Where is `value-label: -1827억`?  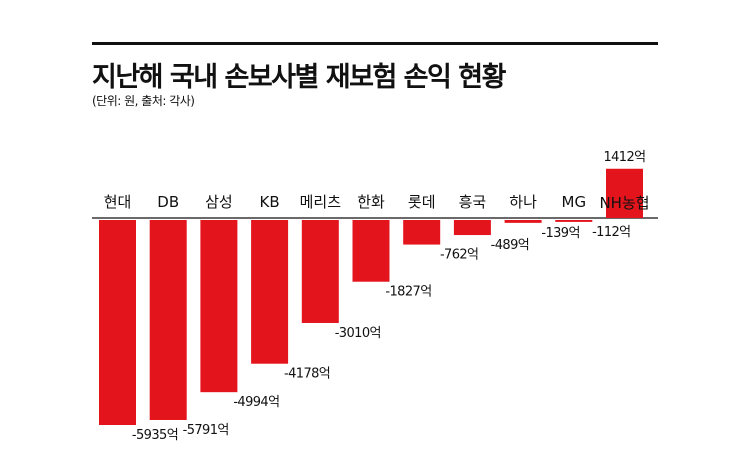 value-label: -1827억 is located at coordinates (408, 292).